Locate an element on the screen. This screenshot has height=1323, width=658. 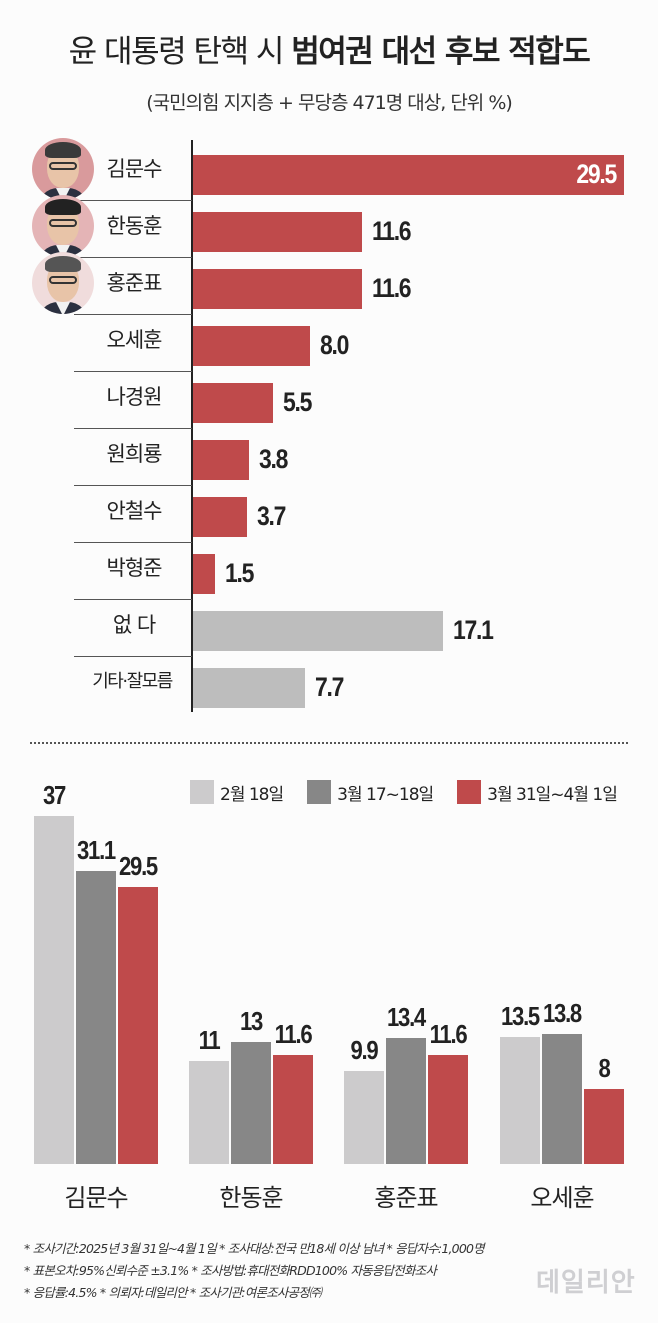
bar-value: 8.0 is located at coordinates (334, 345).